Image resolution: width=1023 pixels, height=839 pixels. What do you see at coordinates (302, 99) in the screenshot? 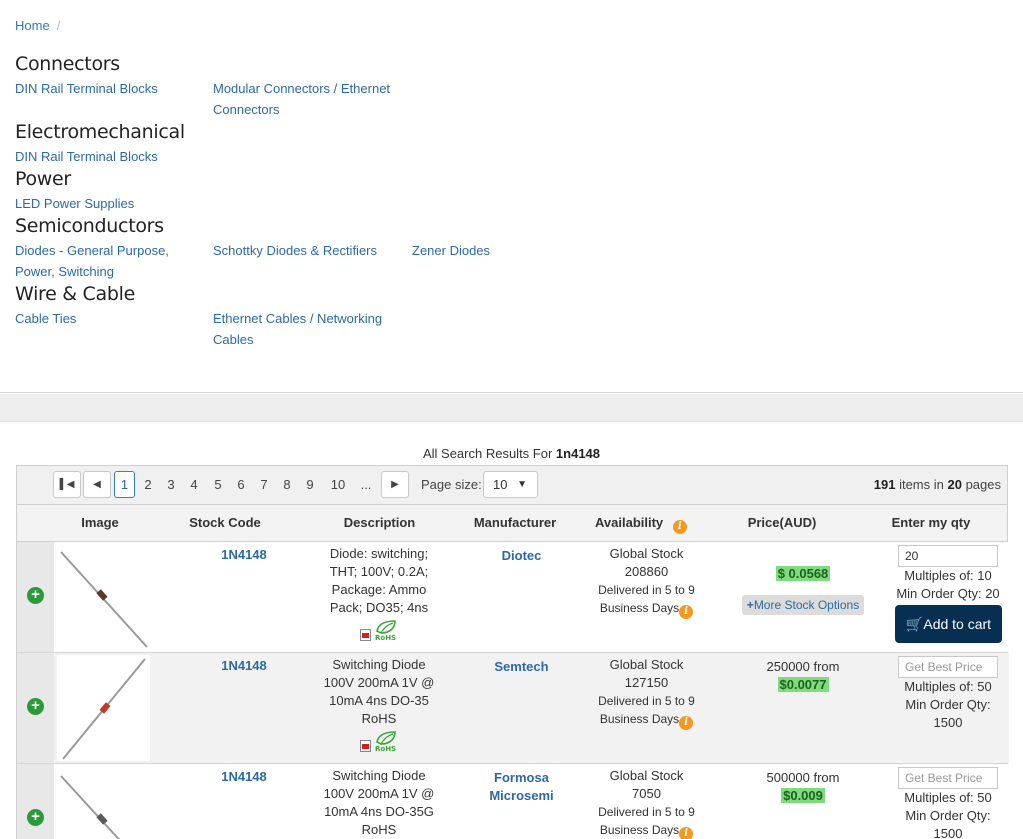
I see `category-link: Modular Connectors / Ethernet Connectors` at bounding box center [302, 99].